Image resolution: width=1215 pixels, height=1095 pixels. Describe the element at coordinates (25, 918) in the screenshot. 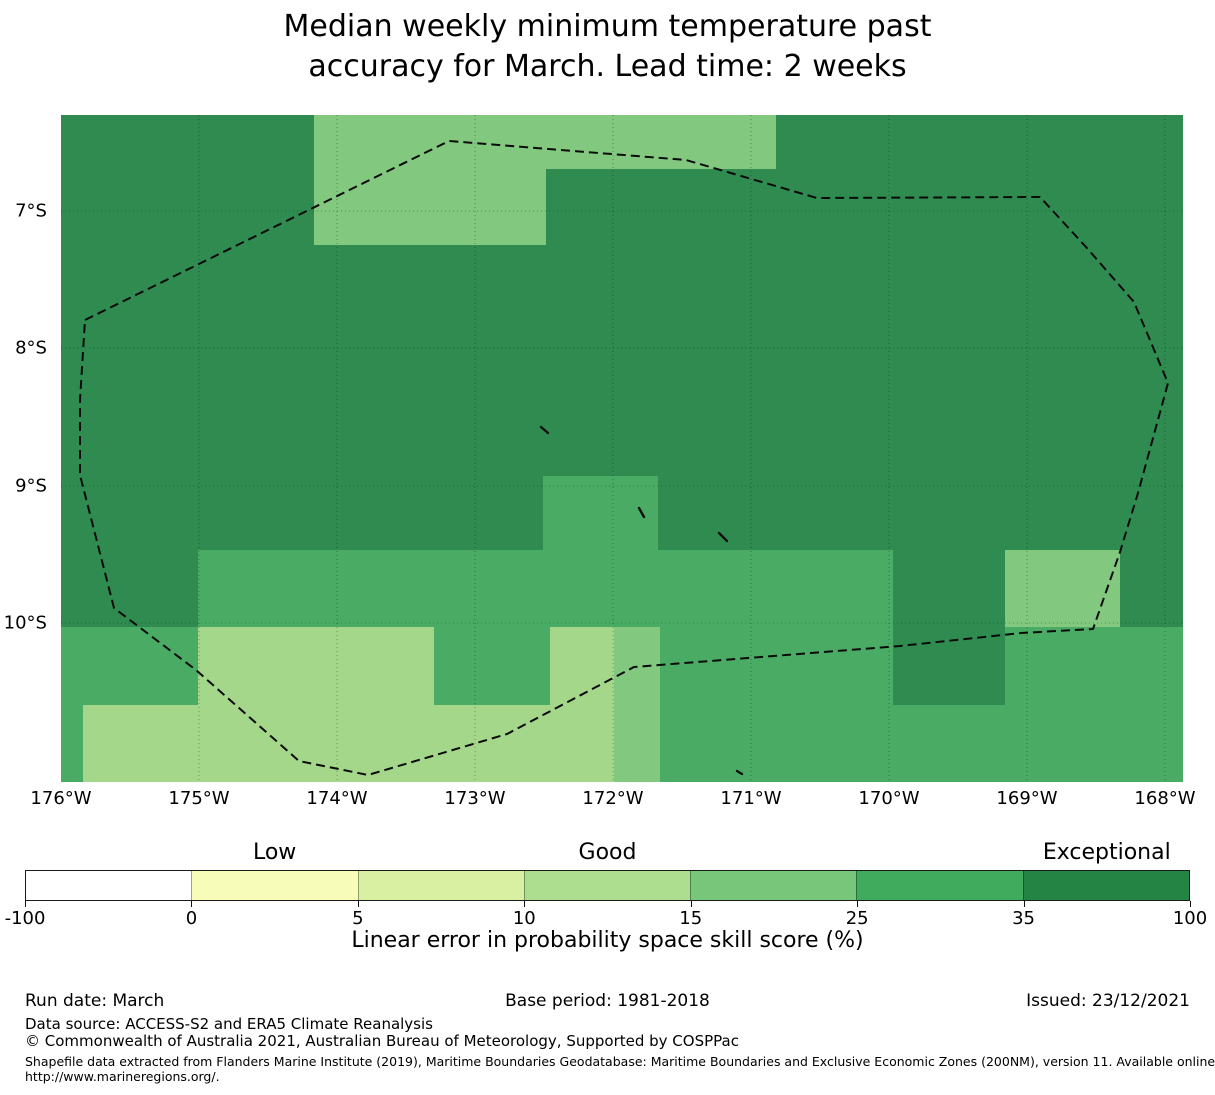

I see `colorbar-tick-label: -100` at that location.